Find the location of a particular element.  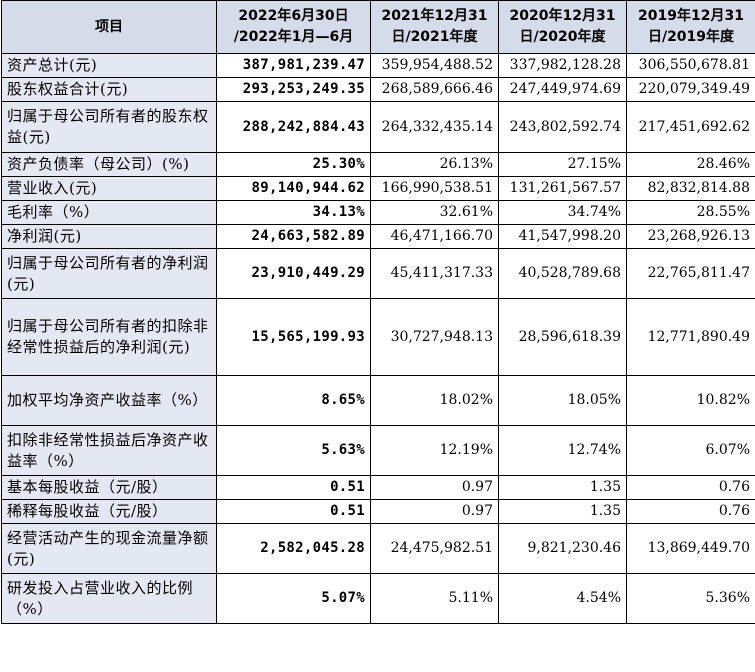

cell-value: 26.13% is located at coordinates (466, 164).